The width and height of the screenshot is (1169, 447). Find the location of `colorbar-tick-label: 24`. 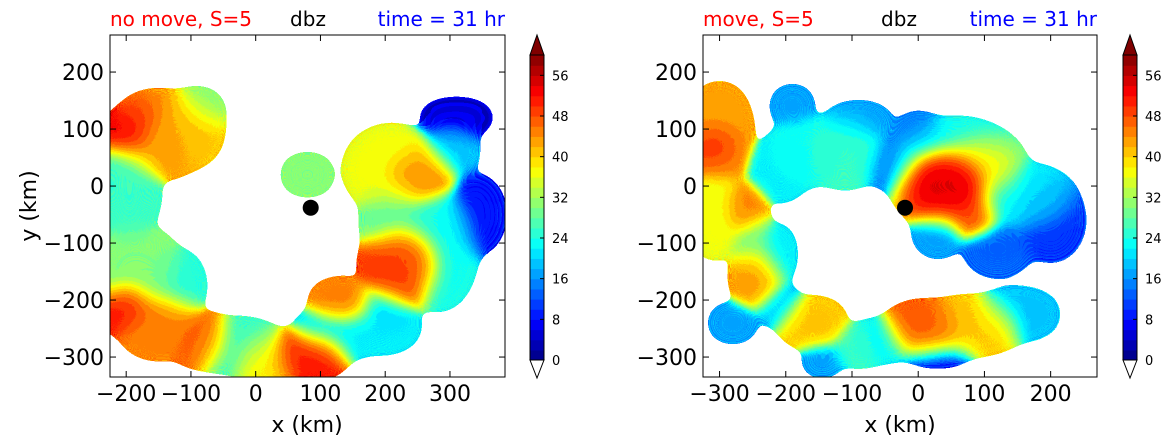

colorbar-tick-label: 24 is located at coordinates (560, 239).